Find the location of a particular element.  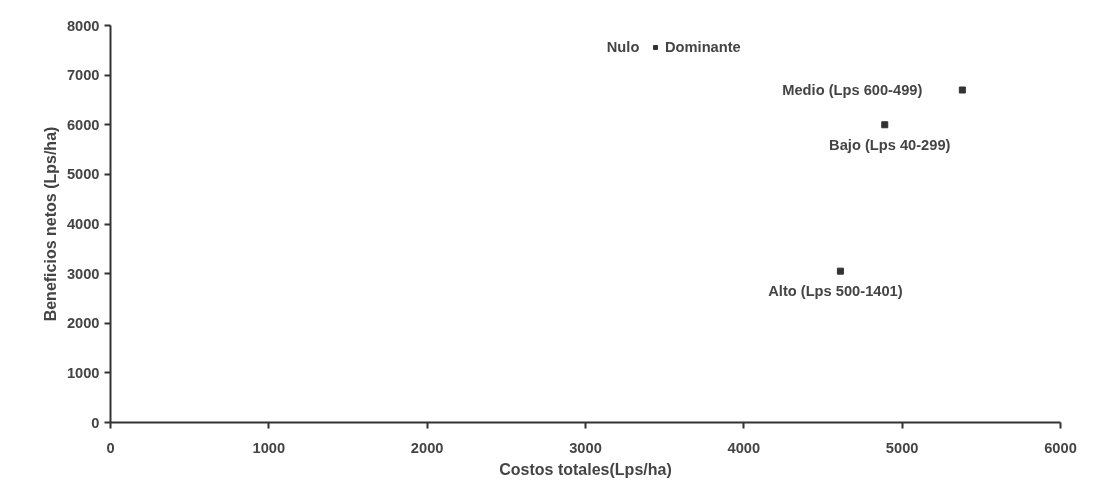

x-axis-title: Costos totales(Lps/ha) is located at coordinates (585, 469).